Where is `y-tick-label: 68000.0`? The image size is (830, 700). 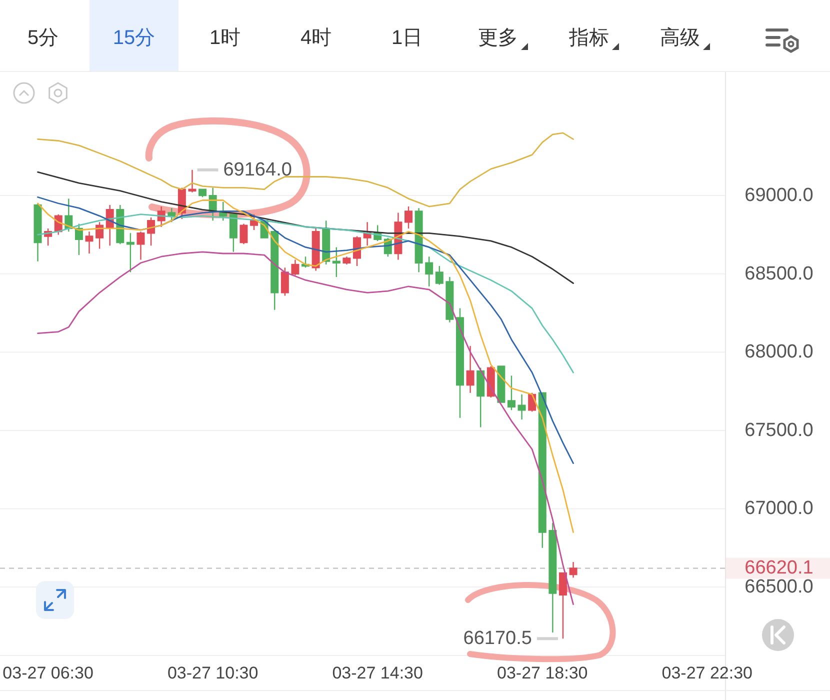 y-tick-label: 68000.0 is located at coordinates (779, 352).